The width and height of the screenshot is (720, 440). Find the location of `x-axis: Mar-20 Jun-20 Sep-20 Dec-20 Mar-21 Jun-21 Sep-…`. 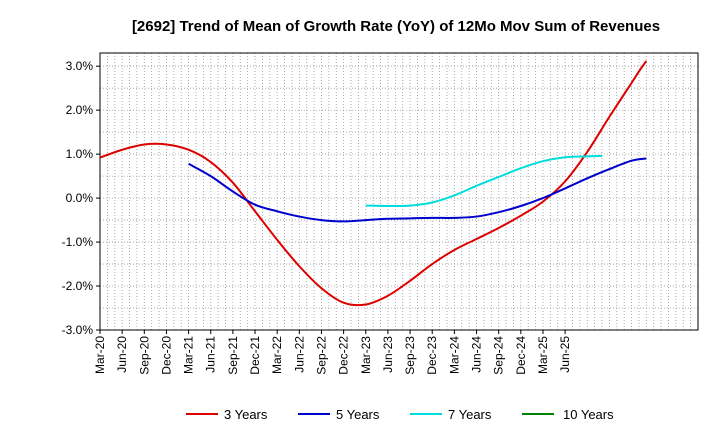

x-axis: Mar-20 Jun-20 Sep-20 Dec-20 Mar-21 Jun-21 Sep-… is located at coordinates (332, 352).